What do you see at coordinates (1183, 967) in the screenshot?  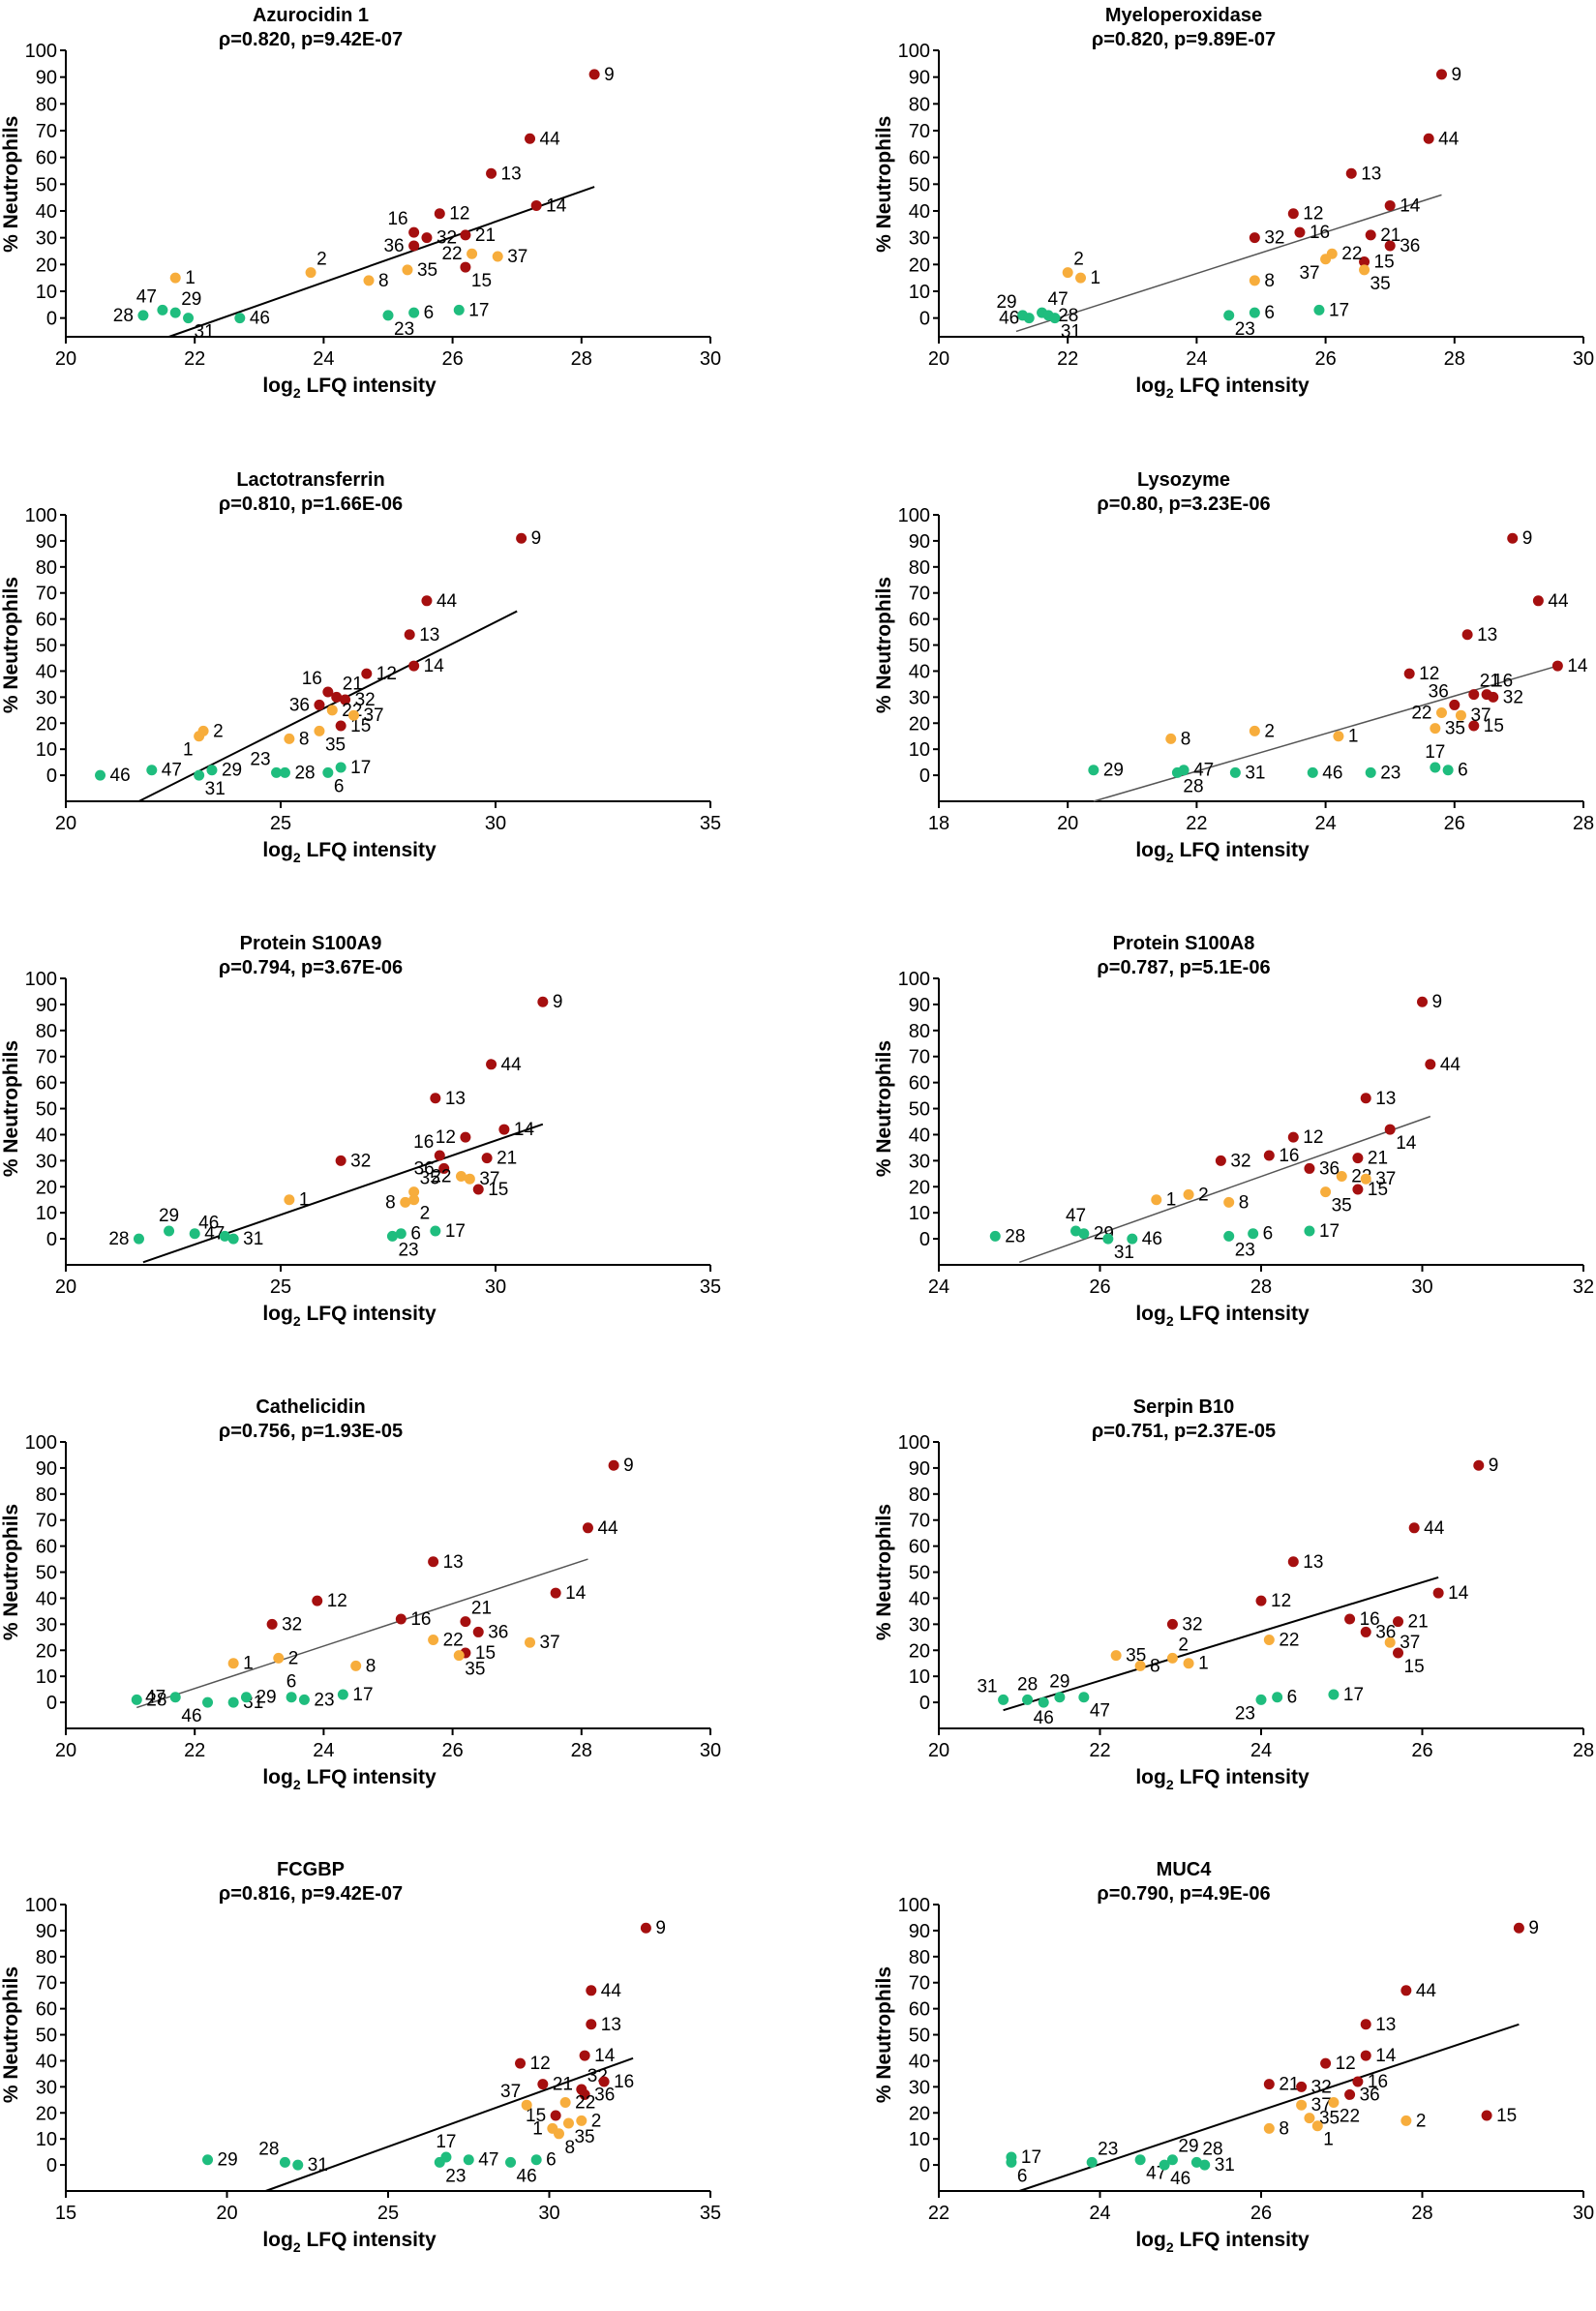 I see `chart-subtitle: ρ=0.787, p=5.1E-06` at bounding box center [1183, 967].